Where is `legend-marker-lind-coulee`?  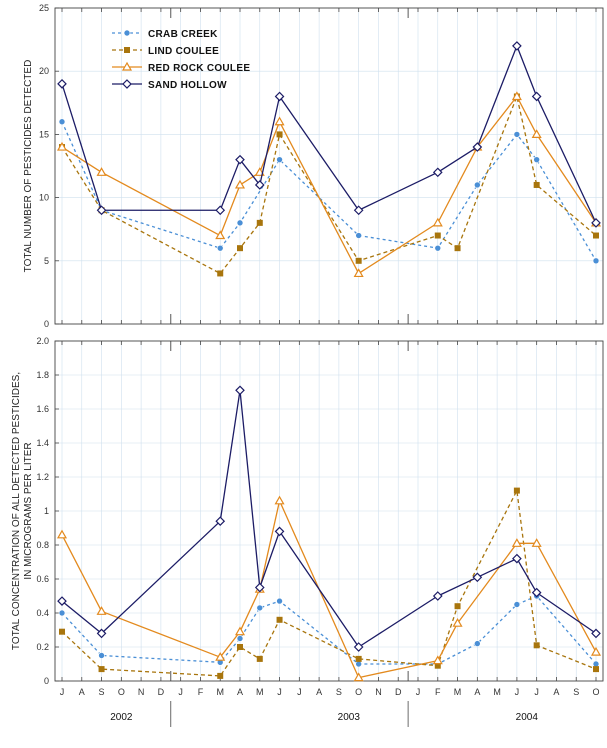
legend-marker-lind-coulee is located at coordinates (127, 50).